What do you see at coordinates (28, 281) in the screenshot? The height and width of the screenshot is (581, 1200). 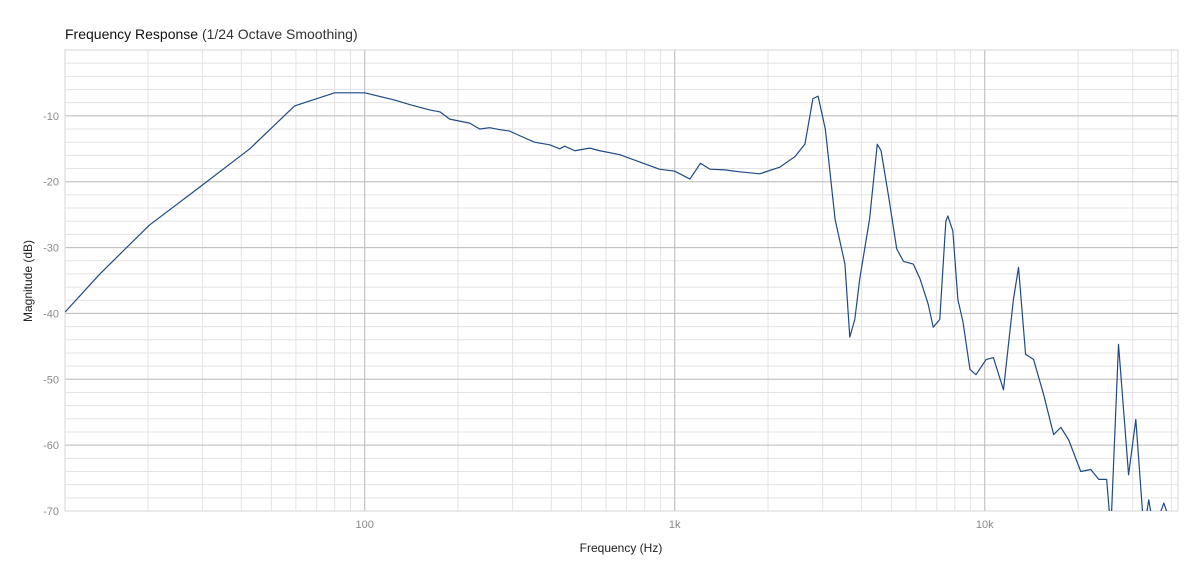 I see `y-axis-label: Magnitude (dB)` at bounding box center [28, 281].